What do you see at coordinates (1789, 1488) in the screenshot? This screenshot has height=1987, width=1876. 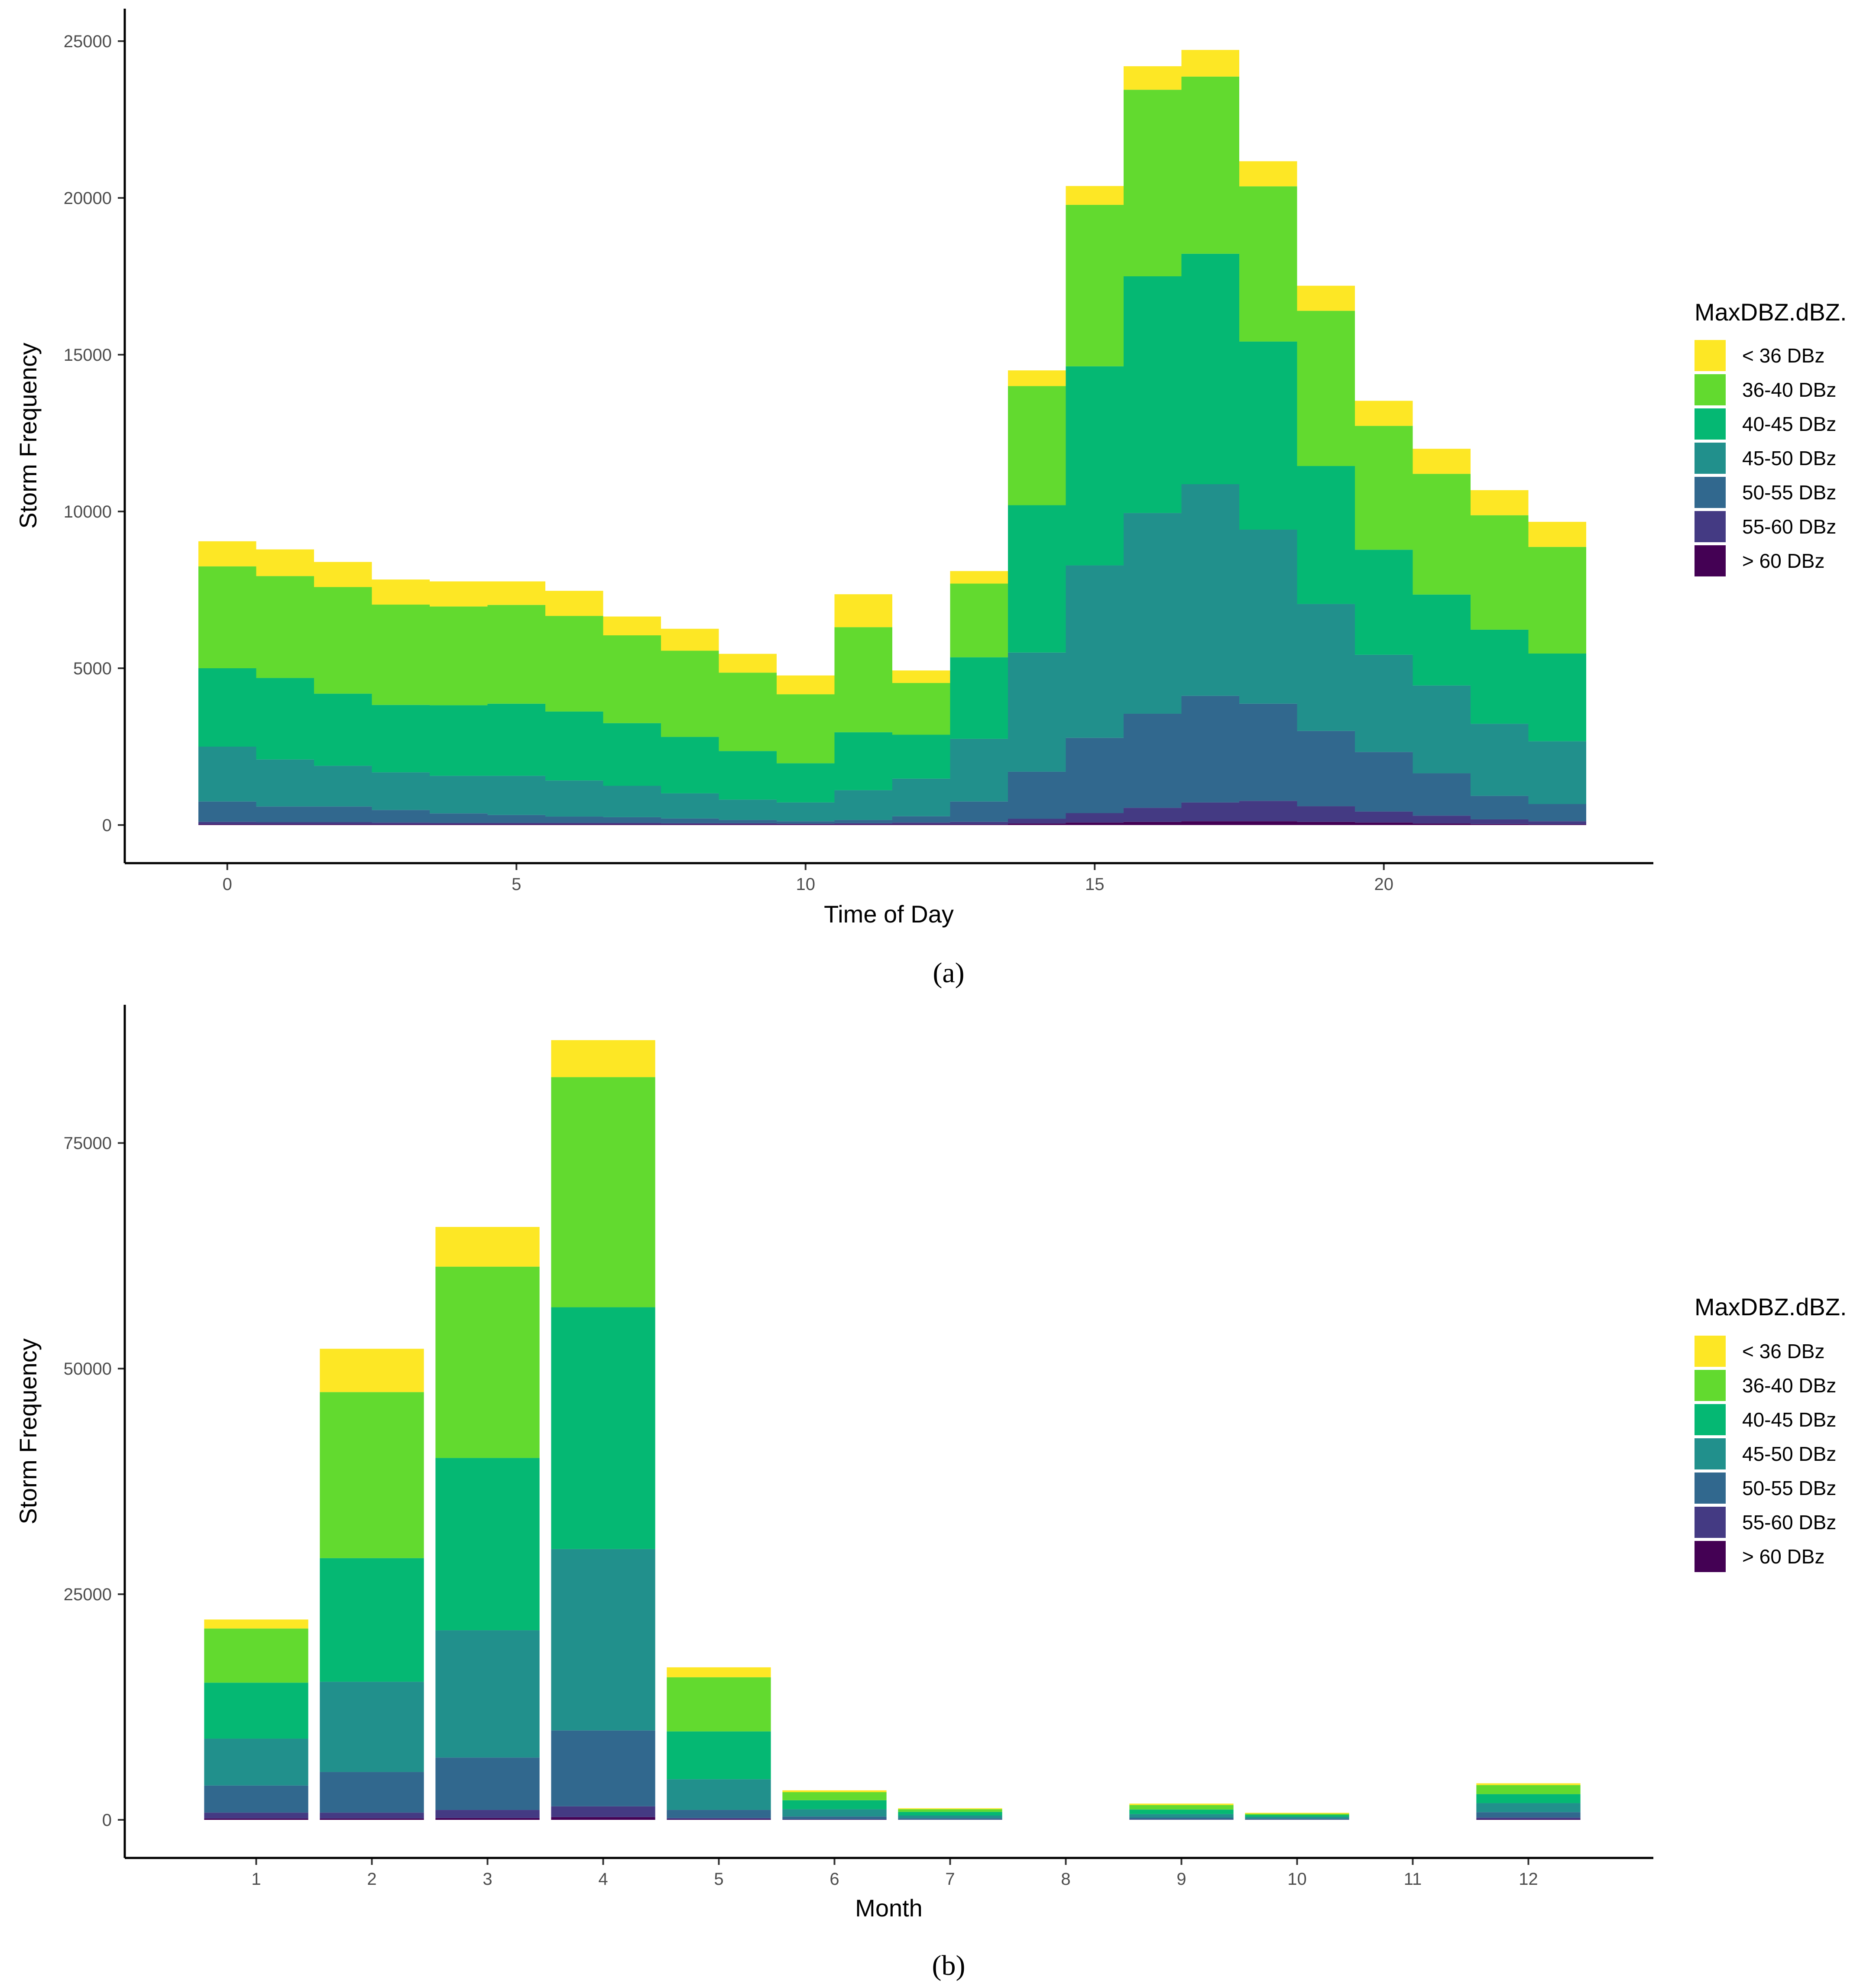 I see `legend-label: 50-55 DBz` at bounding box center [1789, 1488].